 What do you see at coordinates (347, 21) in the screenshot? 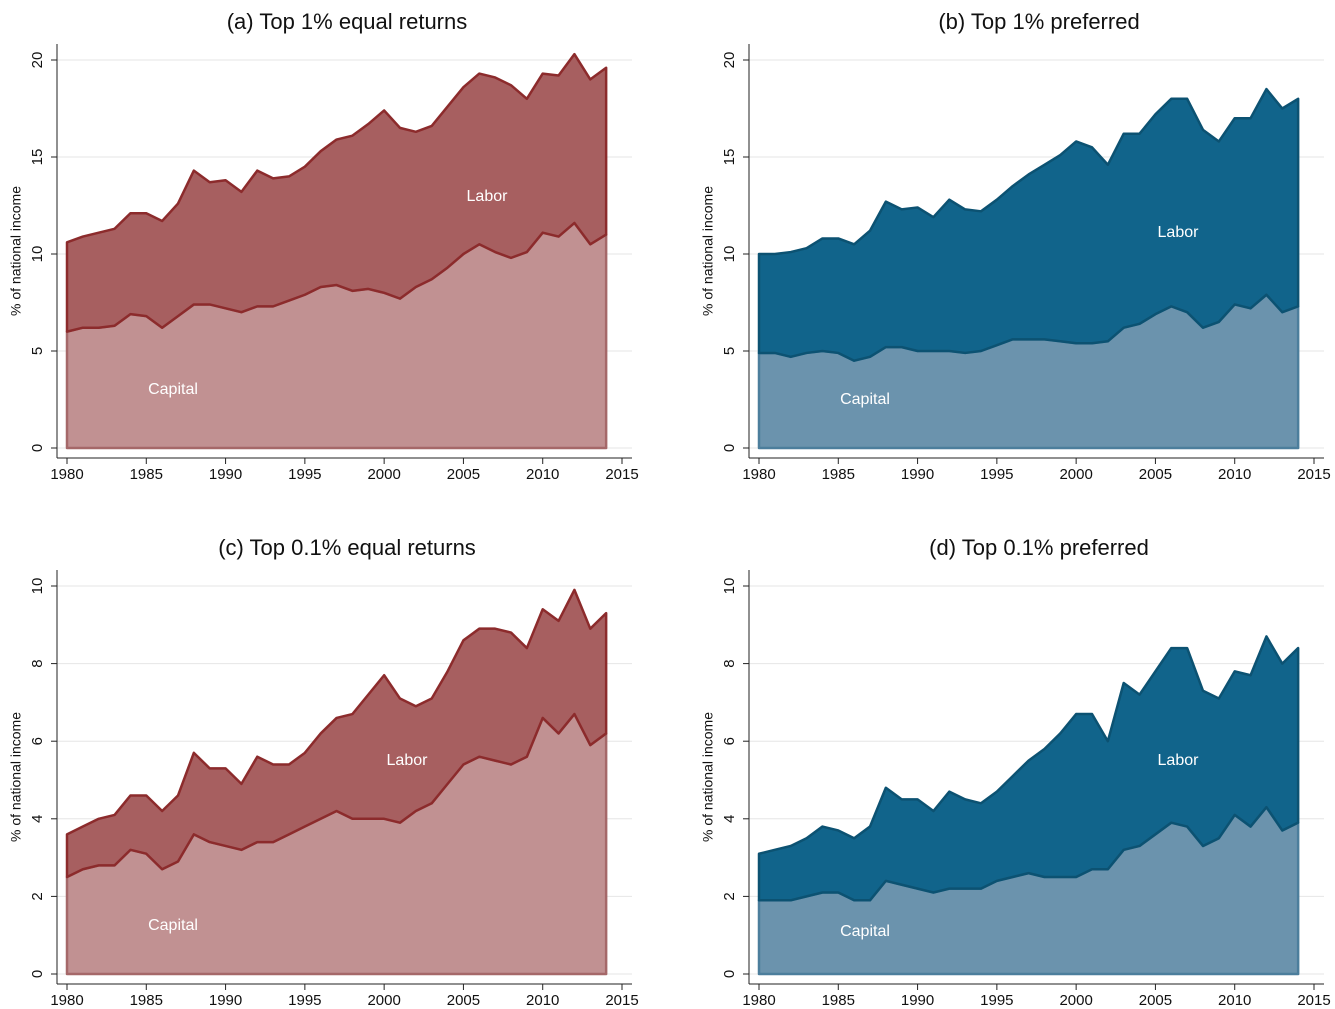
I see `panel-title: (a) Top 1% equal returns` at bounding box center [347, 21].